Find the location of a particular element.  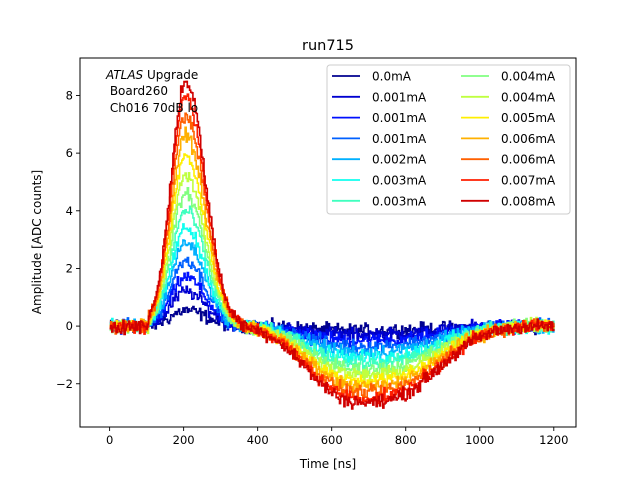

y-axis-label: Amplitude [ADC counts] is located at coordinates (37, 242).